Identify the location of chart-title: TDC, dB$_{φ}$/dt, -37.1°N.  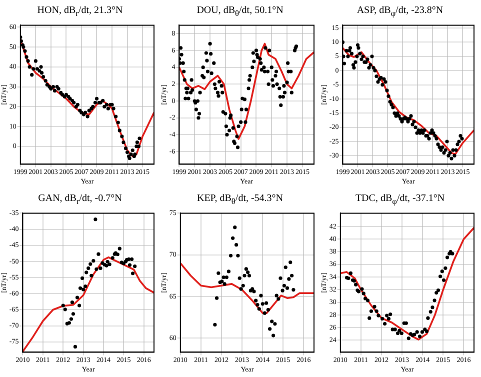
(400, 200).